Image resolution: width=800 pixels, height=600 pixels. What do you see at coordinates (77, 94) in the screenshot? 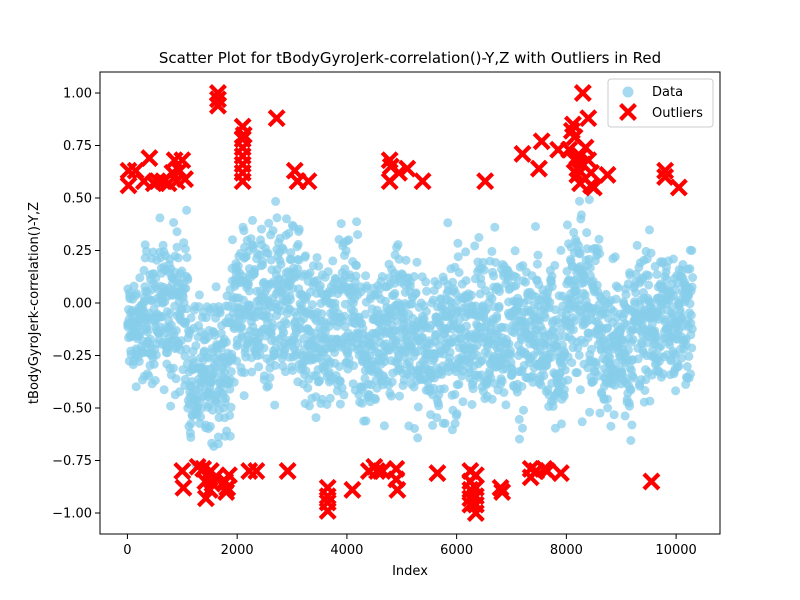
I see `y-tick-label: 1.00` at bounding box center [77, 94].